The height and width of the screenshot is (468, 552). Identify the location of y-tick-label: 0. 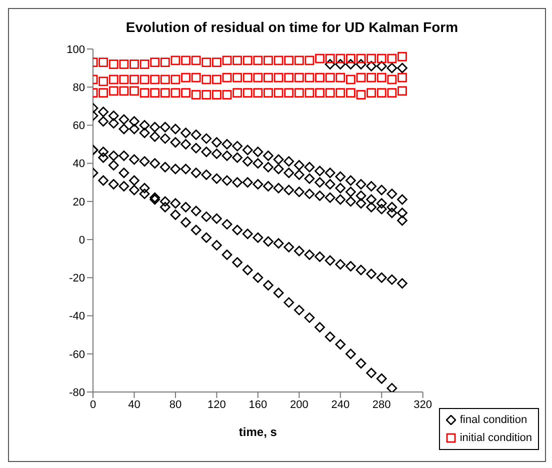
(81, 240).